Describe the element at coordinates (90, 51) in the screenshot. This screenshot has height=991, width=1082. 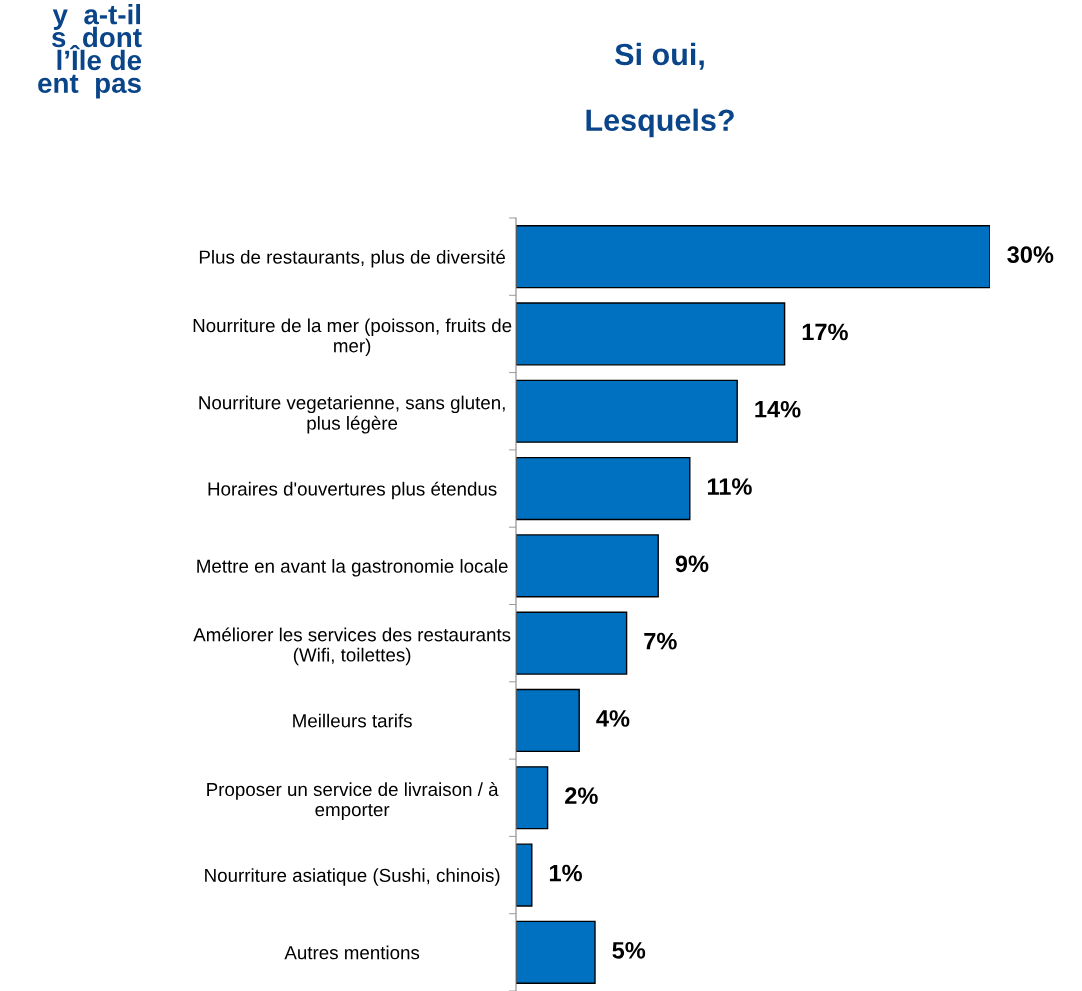
I see `text: y a-t-il s dont l’Île de ent pas` at that location.